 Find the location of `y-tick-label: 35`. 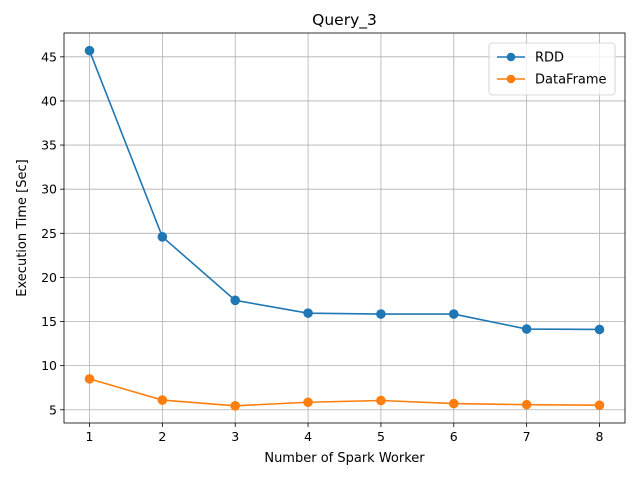

y-tick-label: 35 is located at coordinates (49, 145).